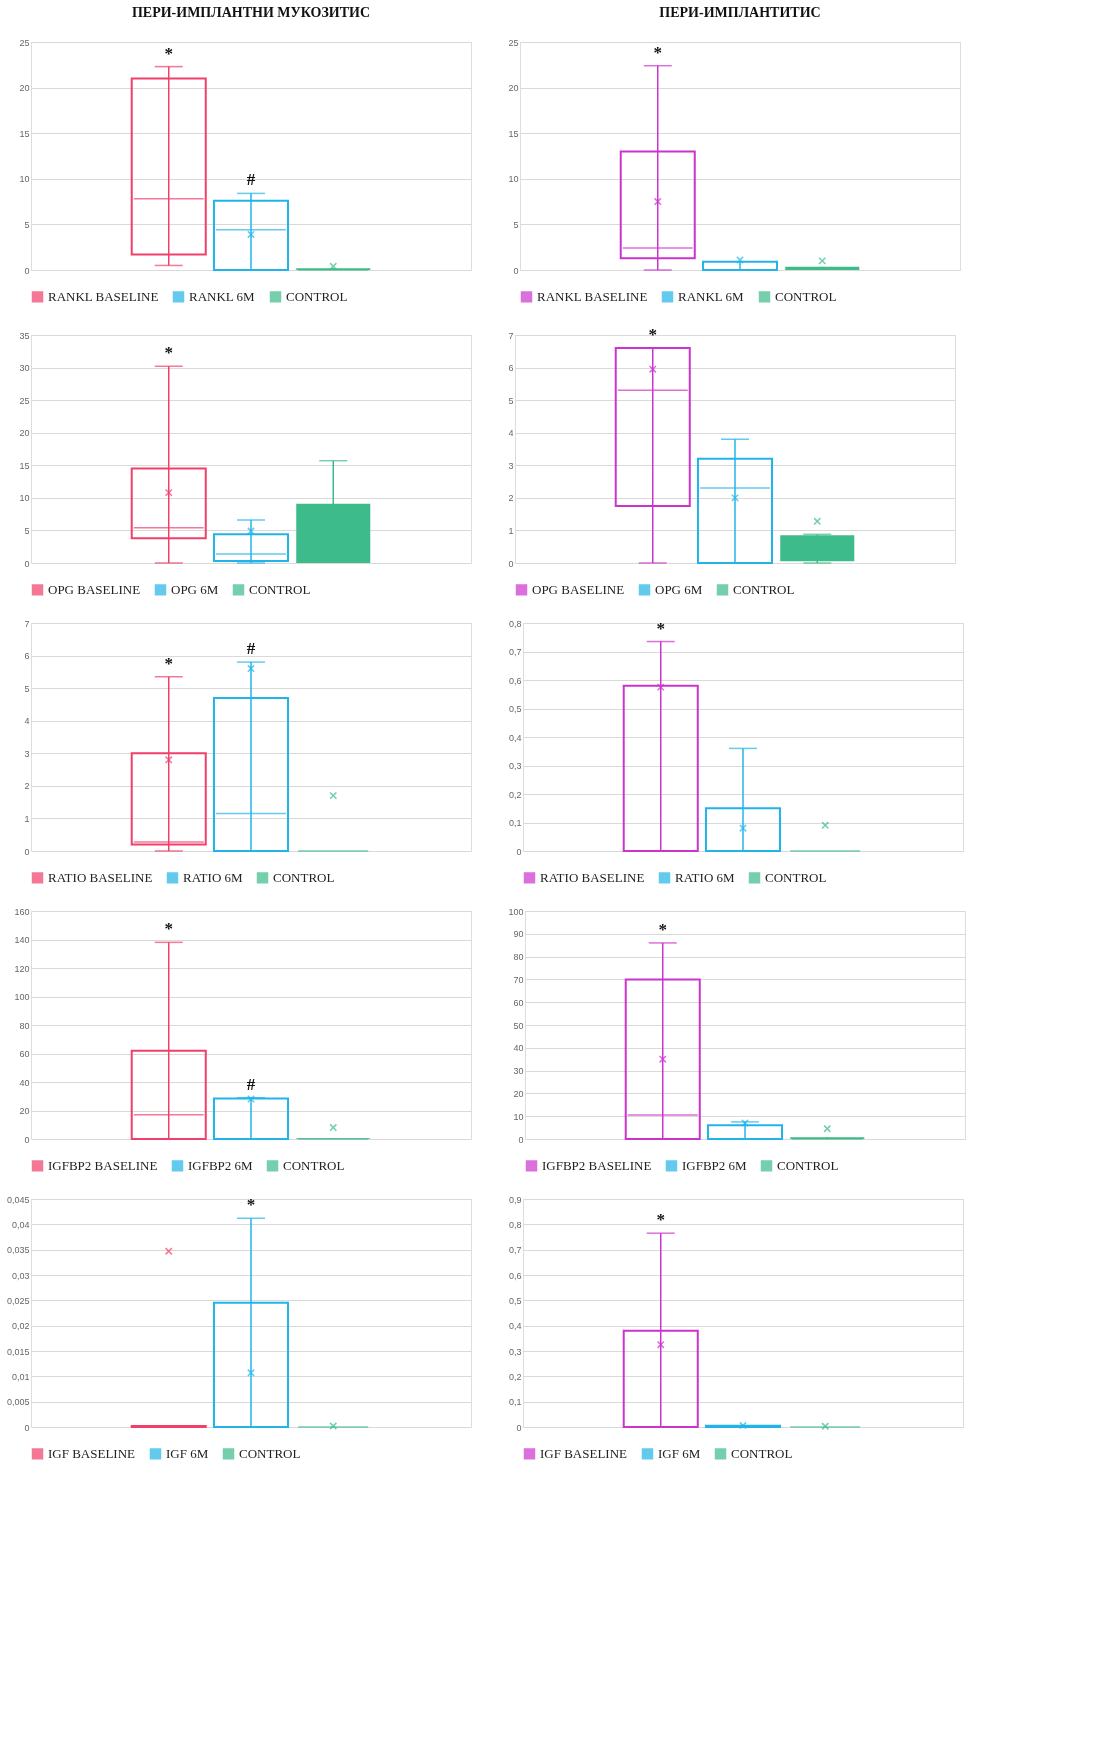  What do you see at coordinates (22, 968) in the screenshot?
I see `y-tick-label: 120` at bounding box center [22, 968].